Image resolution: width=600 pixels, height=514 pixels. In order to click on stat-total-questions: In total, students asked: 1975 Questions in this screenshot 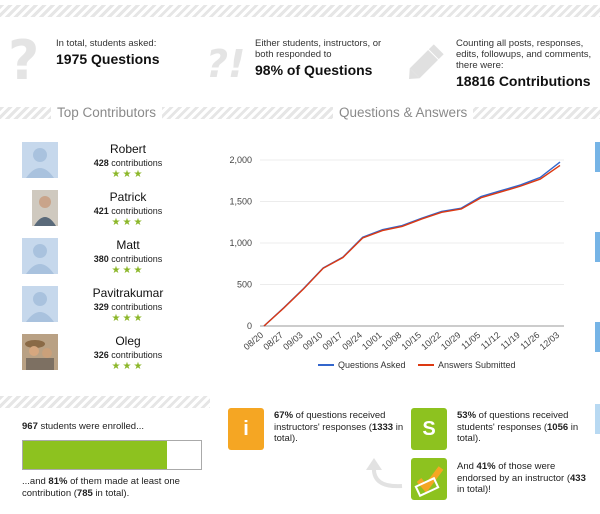, I will do `click(108, 52)`.